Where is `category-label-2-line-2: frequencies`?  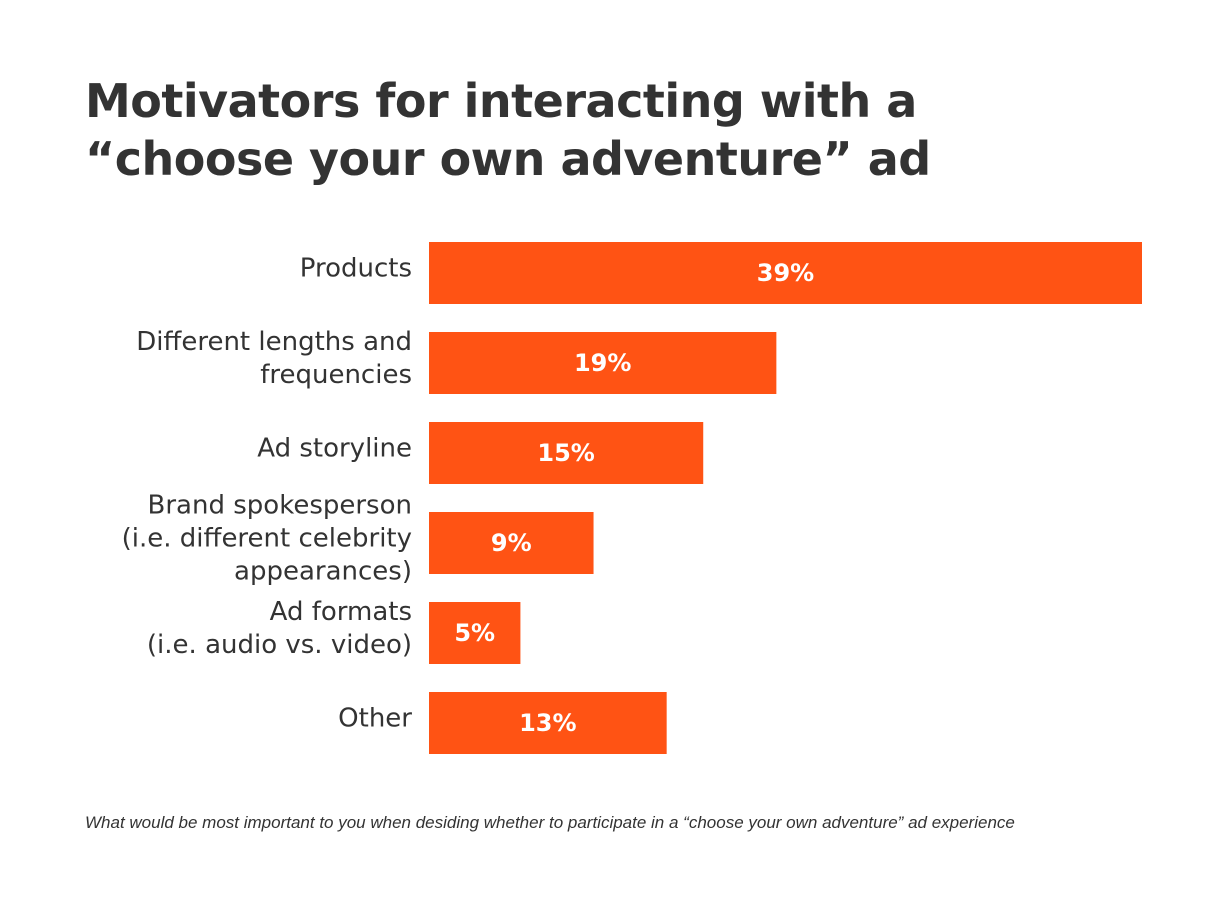 category-label-2-line-2: frequencies is located at coordinates (336, 375).